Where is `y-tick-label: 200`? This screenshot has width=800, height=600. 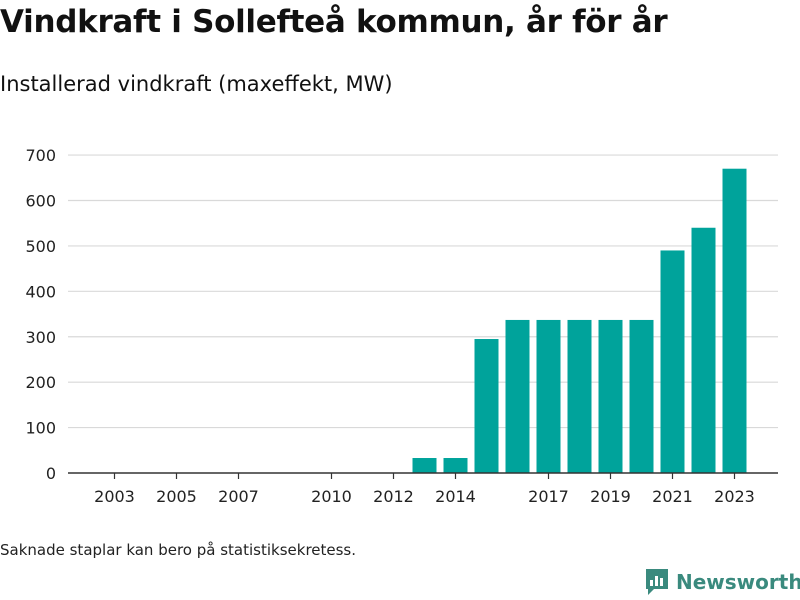 y-tick-label: 200 is located at coordinates (40, 382).